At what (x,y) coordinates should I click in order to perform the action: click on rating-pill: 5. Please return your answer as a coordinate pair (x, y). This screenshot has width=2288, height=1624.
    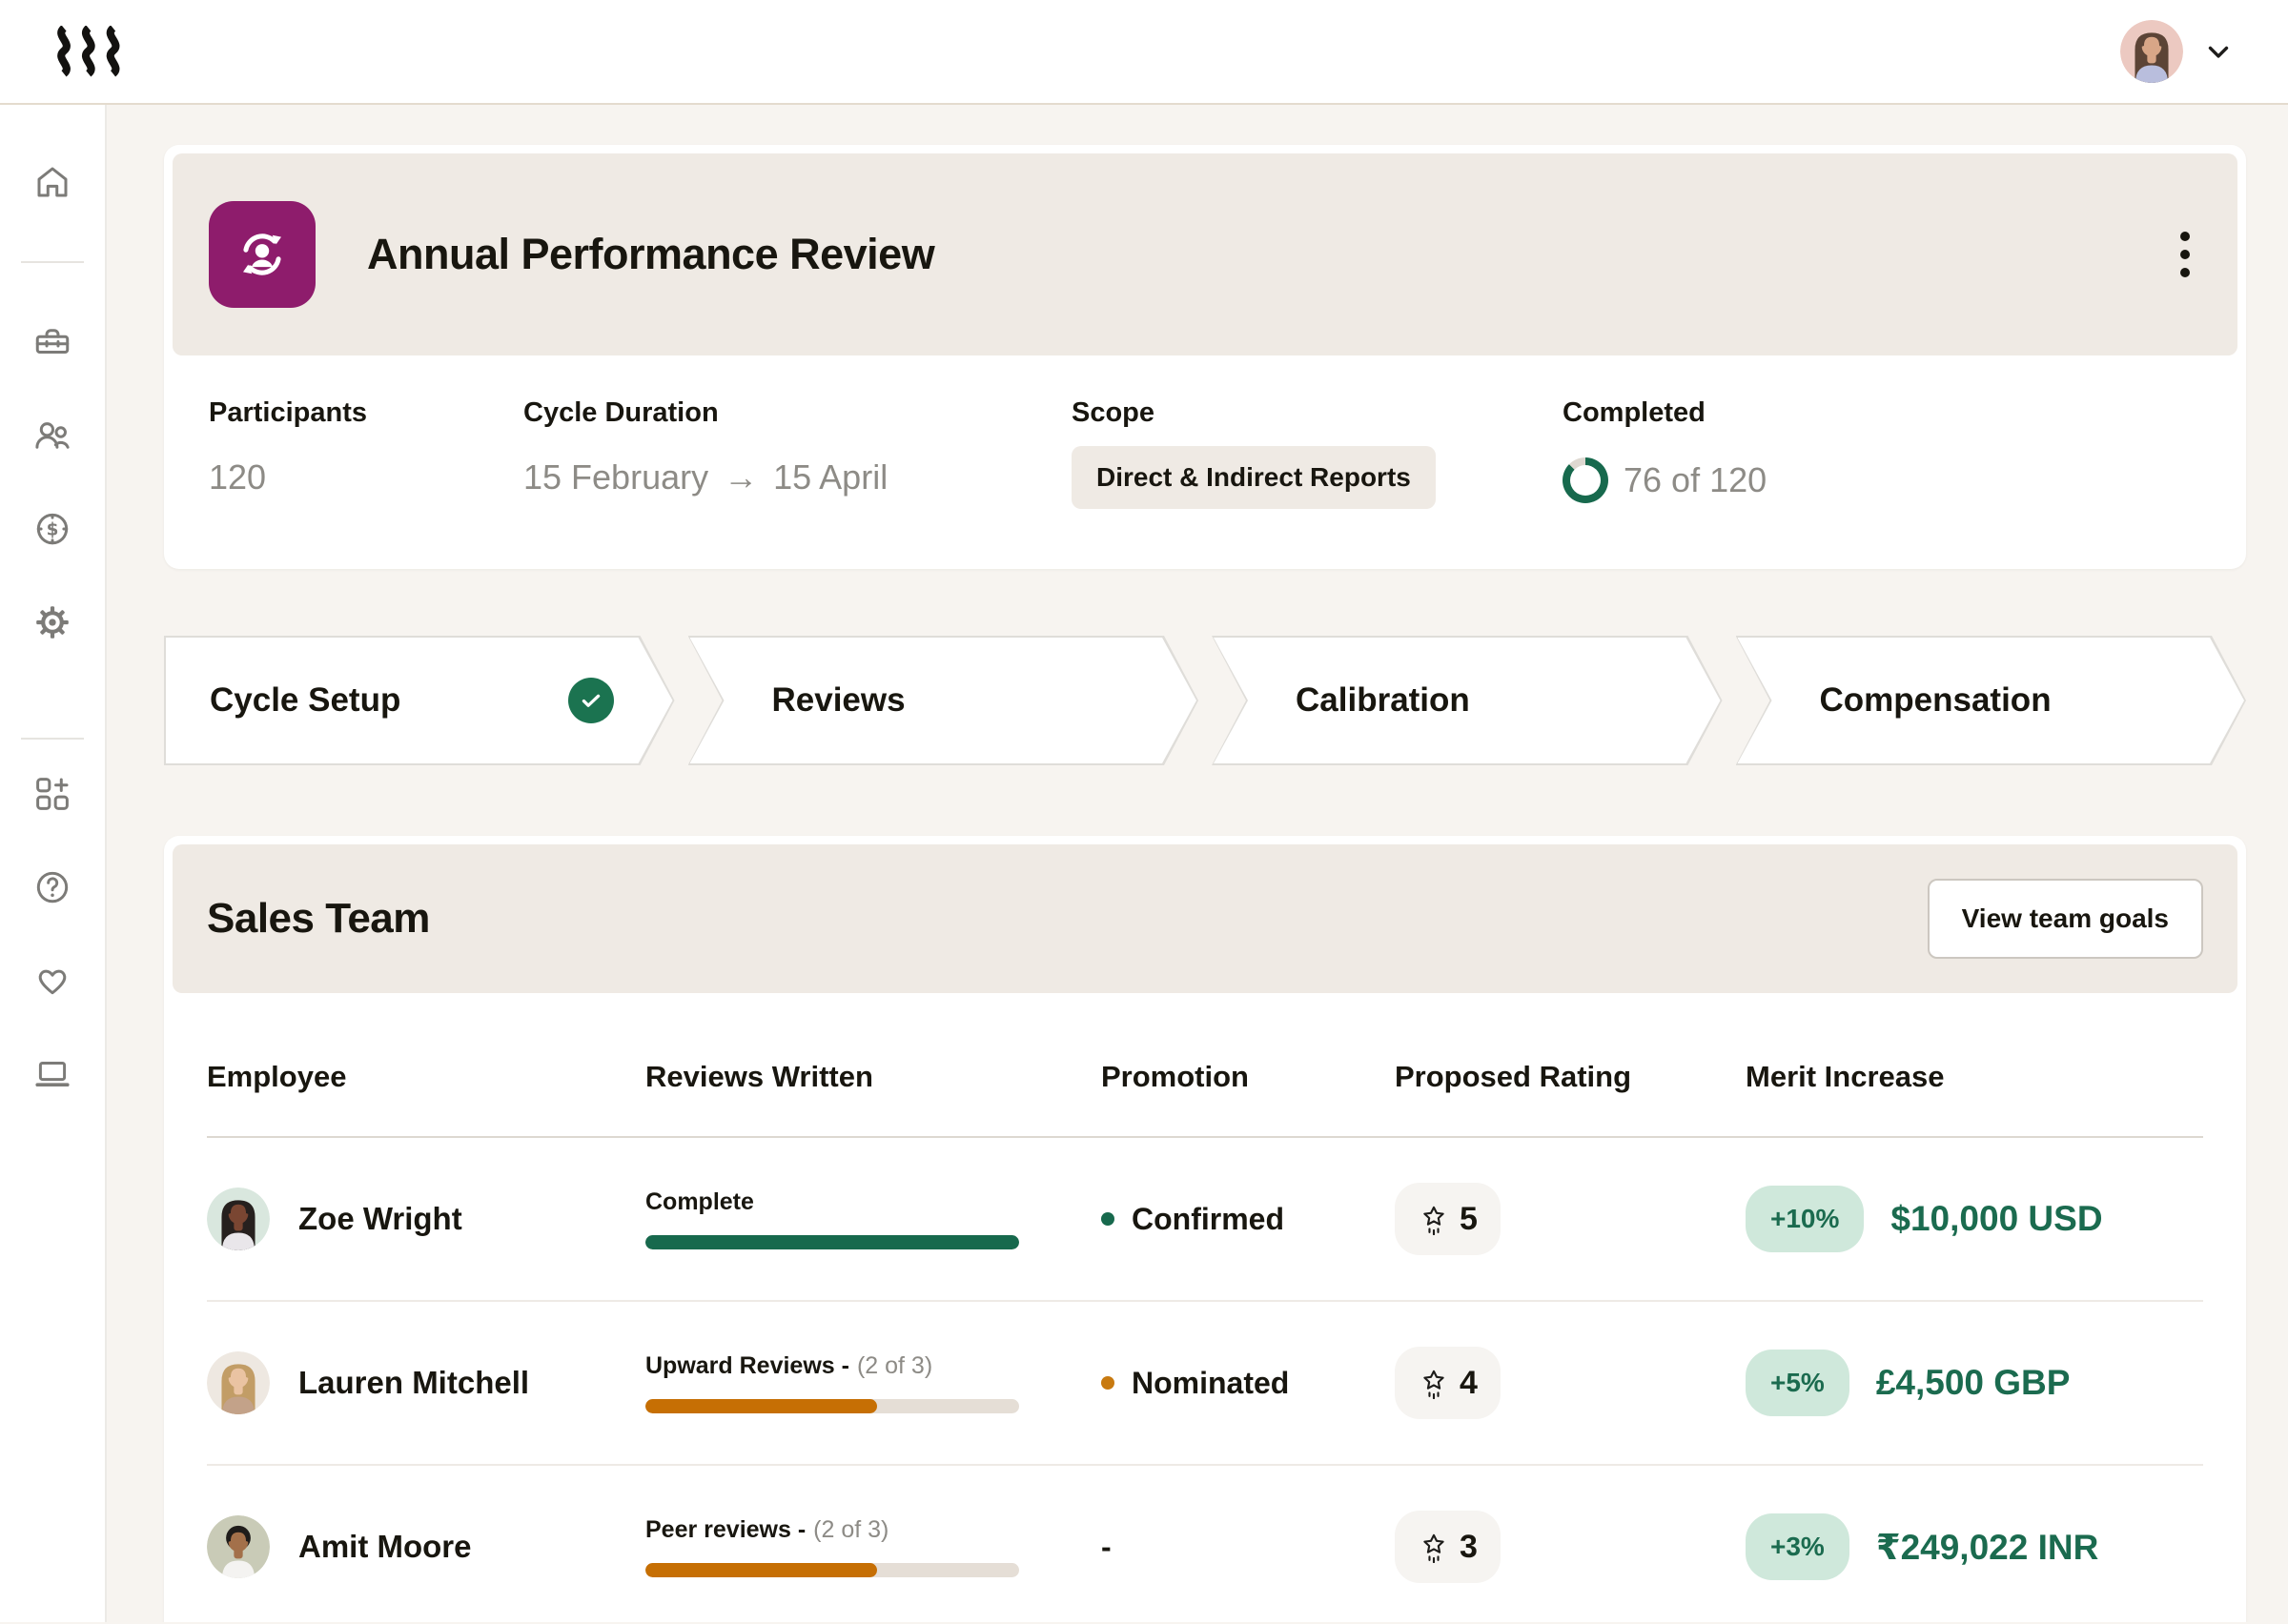
    Looking at the image, I should click on (1448, 1219).